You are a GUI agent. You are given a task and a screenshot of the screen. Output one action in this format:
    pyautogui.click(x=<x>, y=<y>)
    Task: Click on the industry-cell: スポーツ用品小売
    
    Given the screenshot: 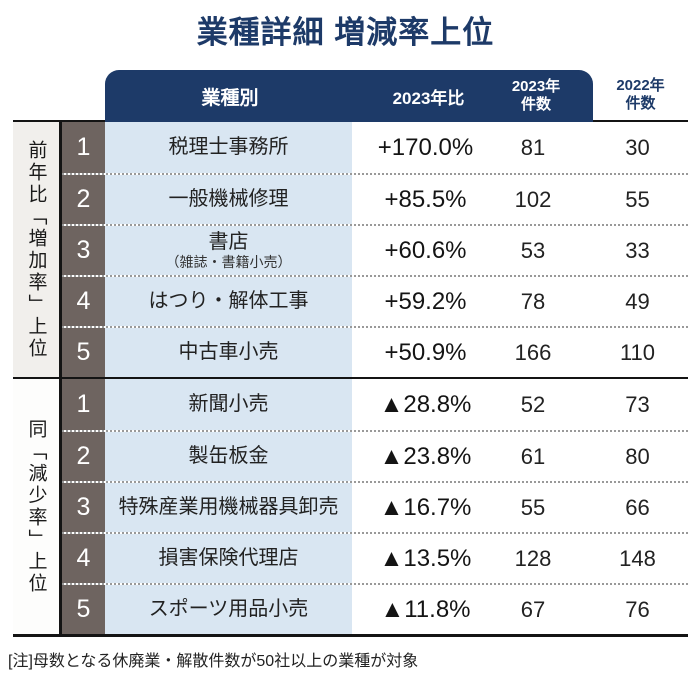 What is the action you would take?
    pyautogui.click(x=228, y=609)
    